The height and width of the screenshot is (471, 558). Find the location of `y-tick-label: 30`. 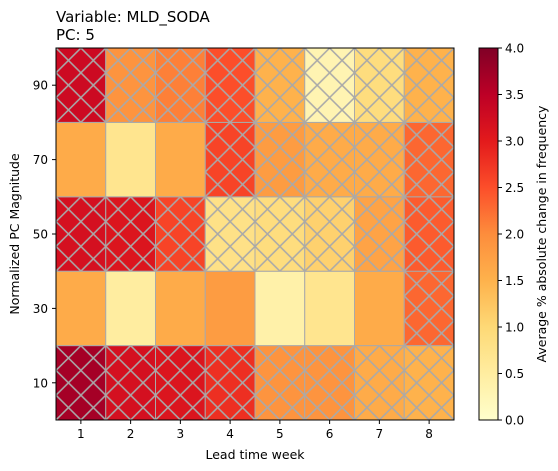

y-tick-label: 30 is located at coordinates (40, 309).